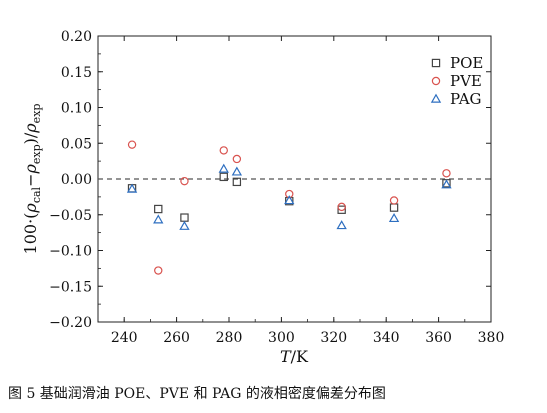 The width and height of the screenshot is (547, 413). I want to click on y-tick-label: 0.10, so click(76, 109).